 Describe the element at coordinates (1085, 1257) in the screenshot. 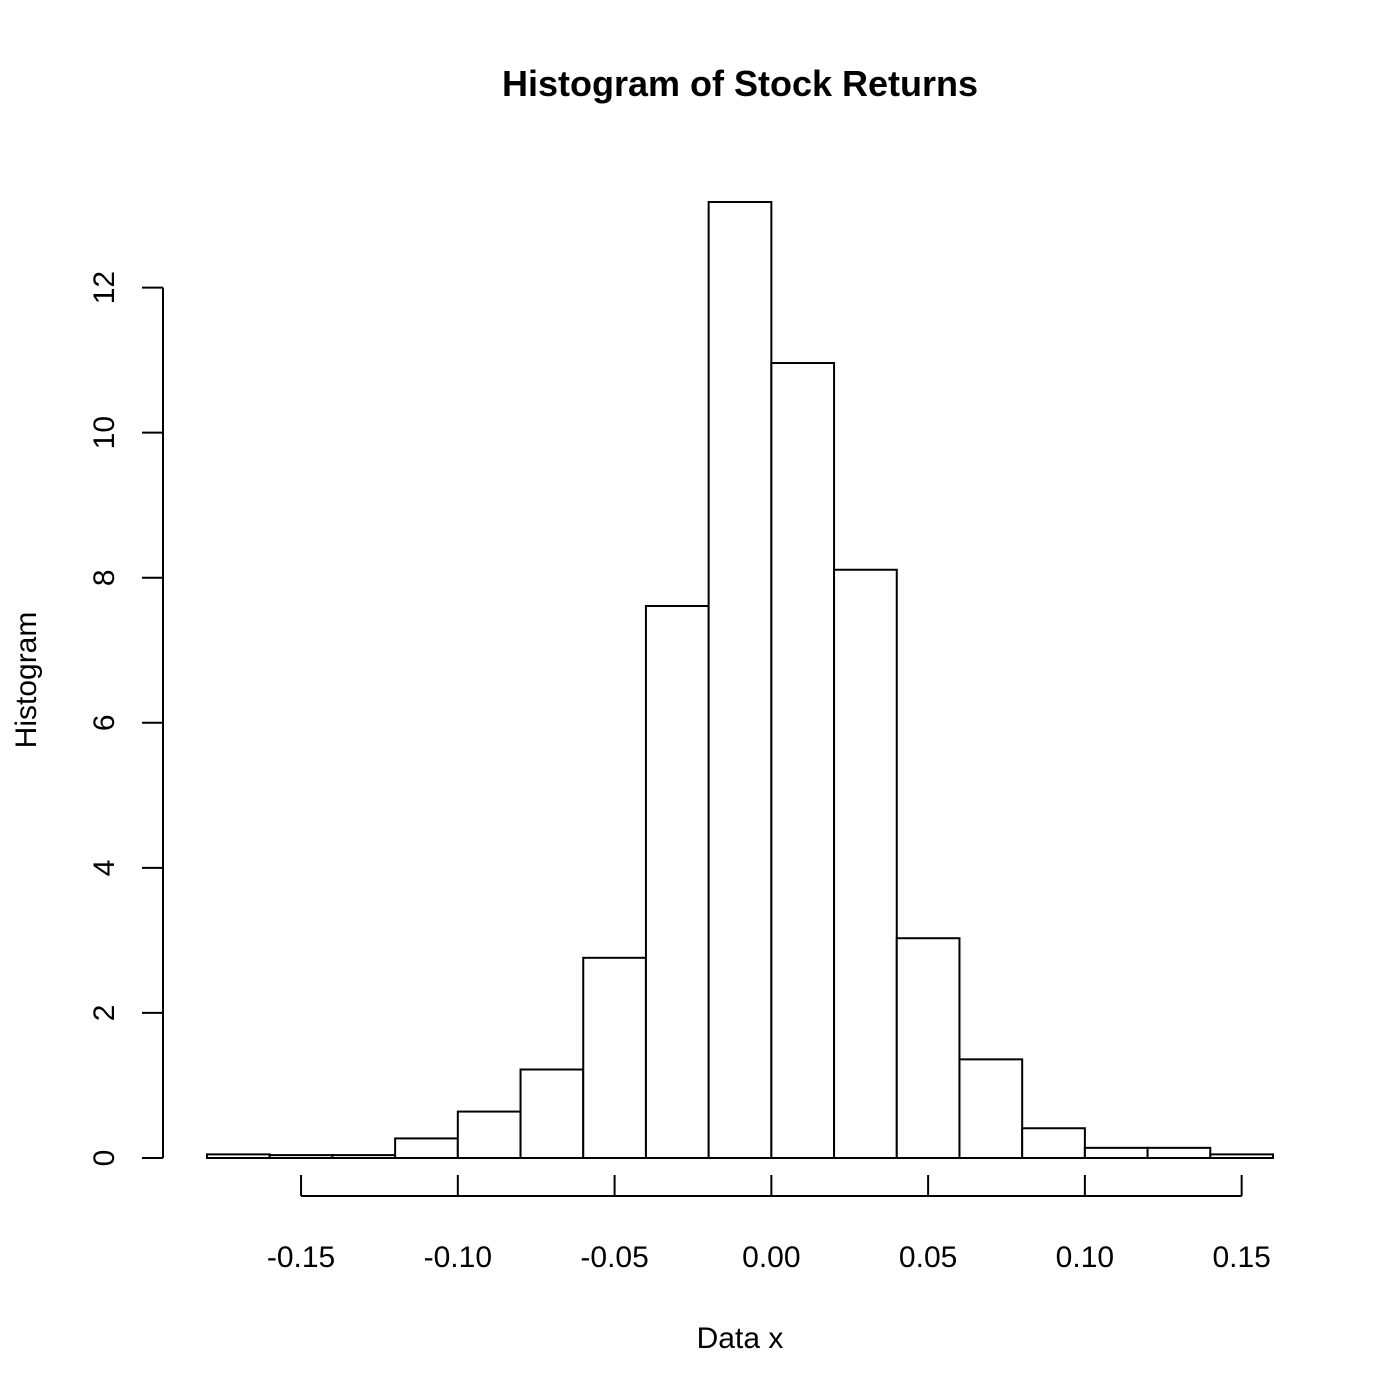

I see `x-tick-label: 0.10` at that location.